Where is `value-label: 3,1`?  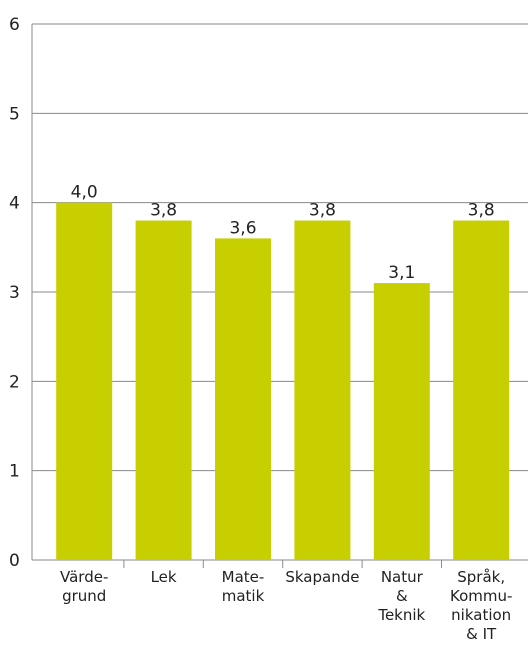 value-label: 3,1 is located at coordinates (401, 273).